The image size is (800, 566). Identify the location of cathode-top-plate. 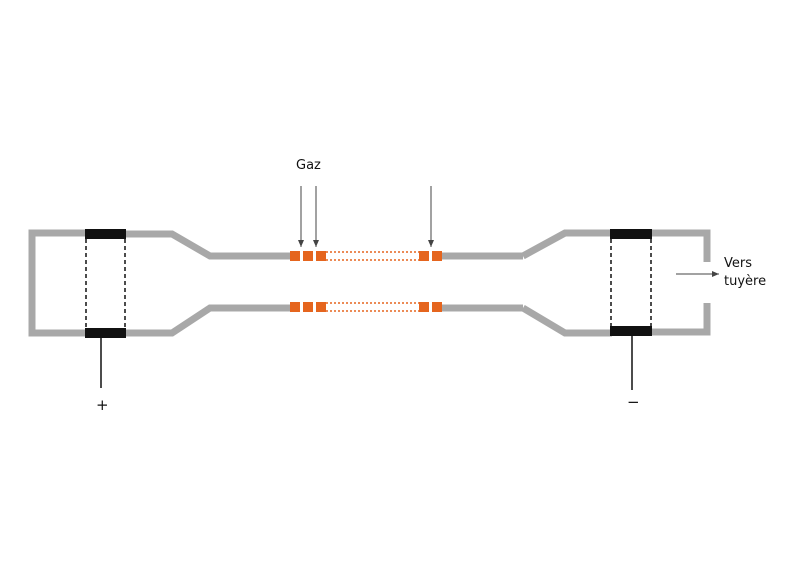
(631, 234).